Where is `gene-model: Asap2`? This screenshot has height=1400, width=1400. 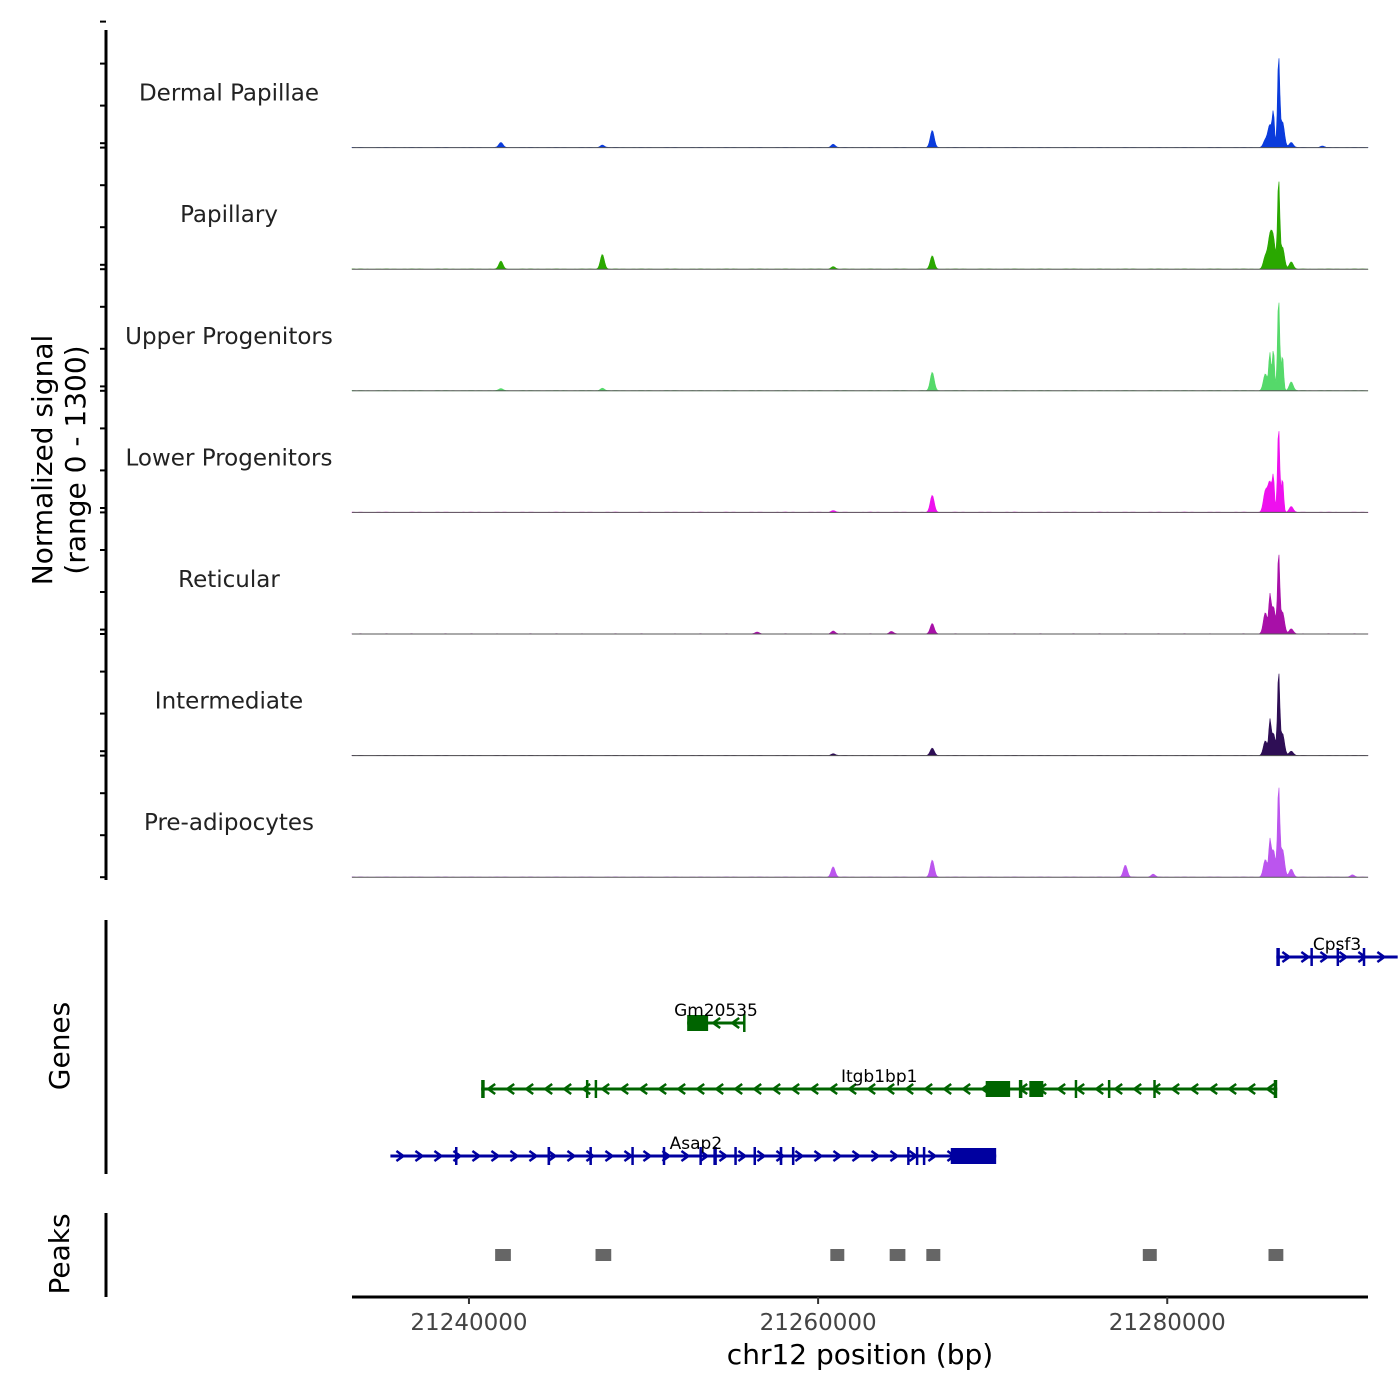
gene-model: Asap2 is located at coordinates (693, 1149).